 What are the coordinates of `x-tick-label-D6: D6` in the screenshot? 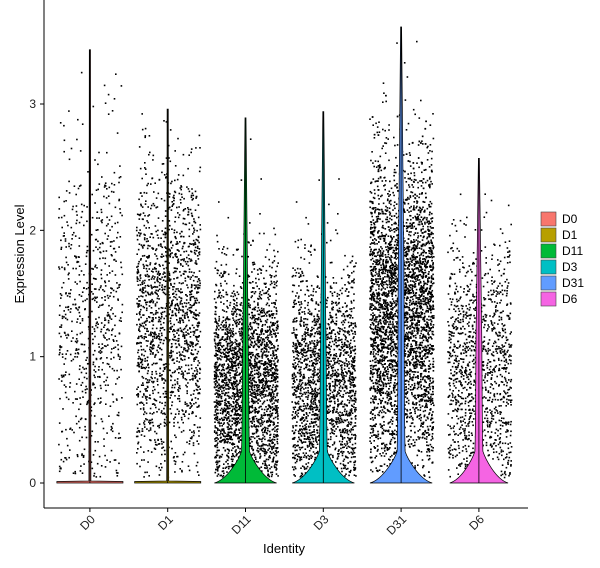 It's located at (476, 522).